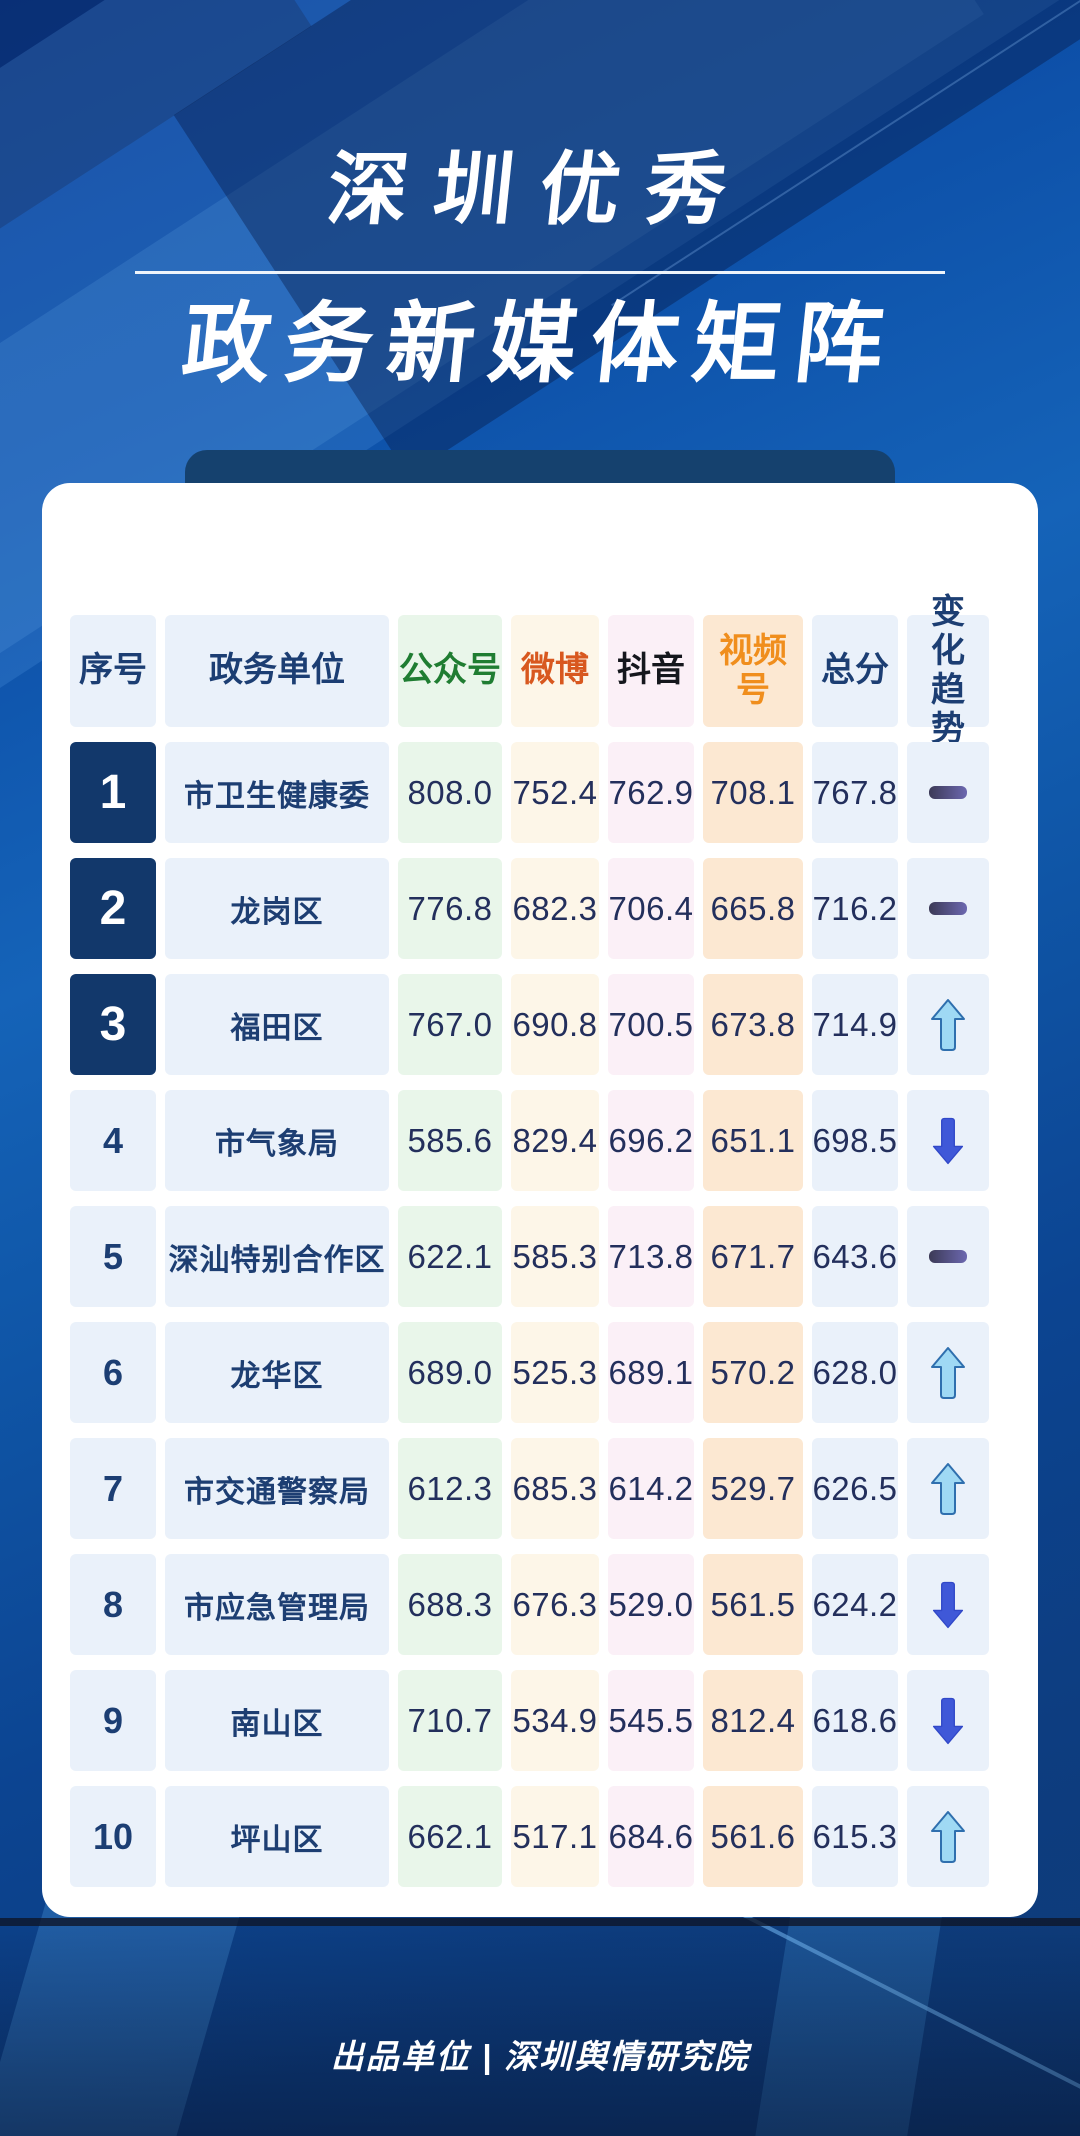  Describe the element at coordinates (450, 1024) in the screenshot. I see `wechat-score: 767.0` at that location.